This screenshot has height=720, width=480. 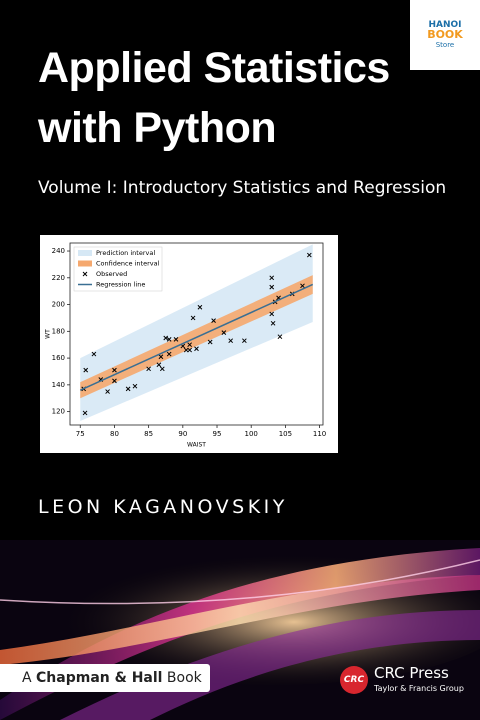 What do you see at coordinates (163, 507) in the screenshot?
I see `author: LEON KAGANOVSKIY` at bounding box center [163, 507].